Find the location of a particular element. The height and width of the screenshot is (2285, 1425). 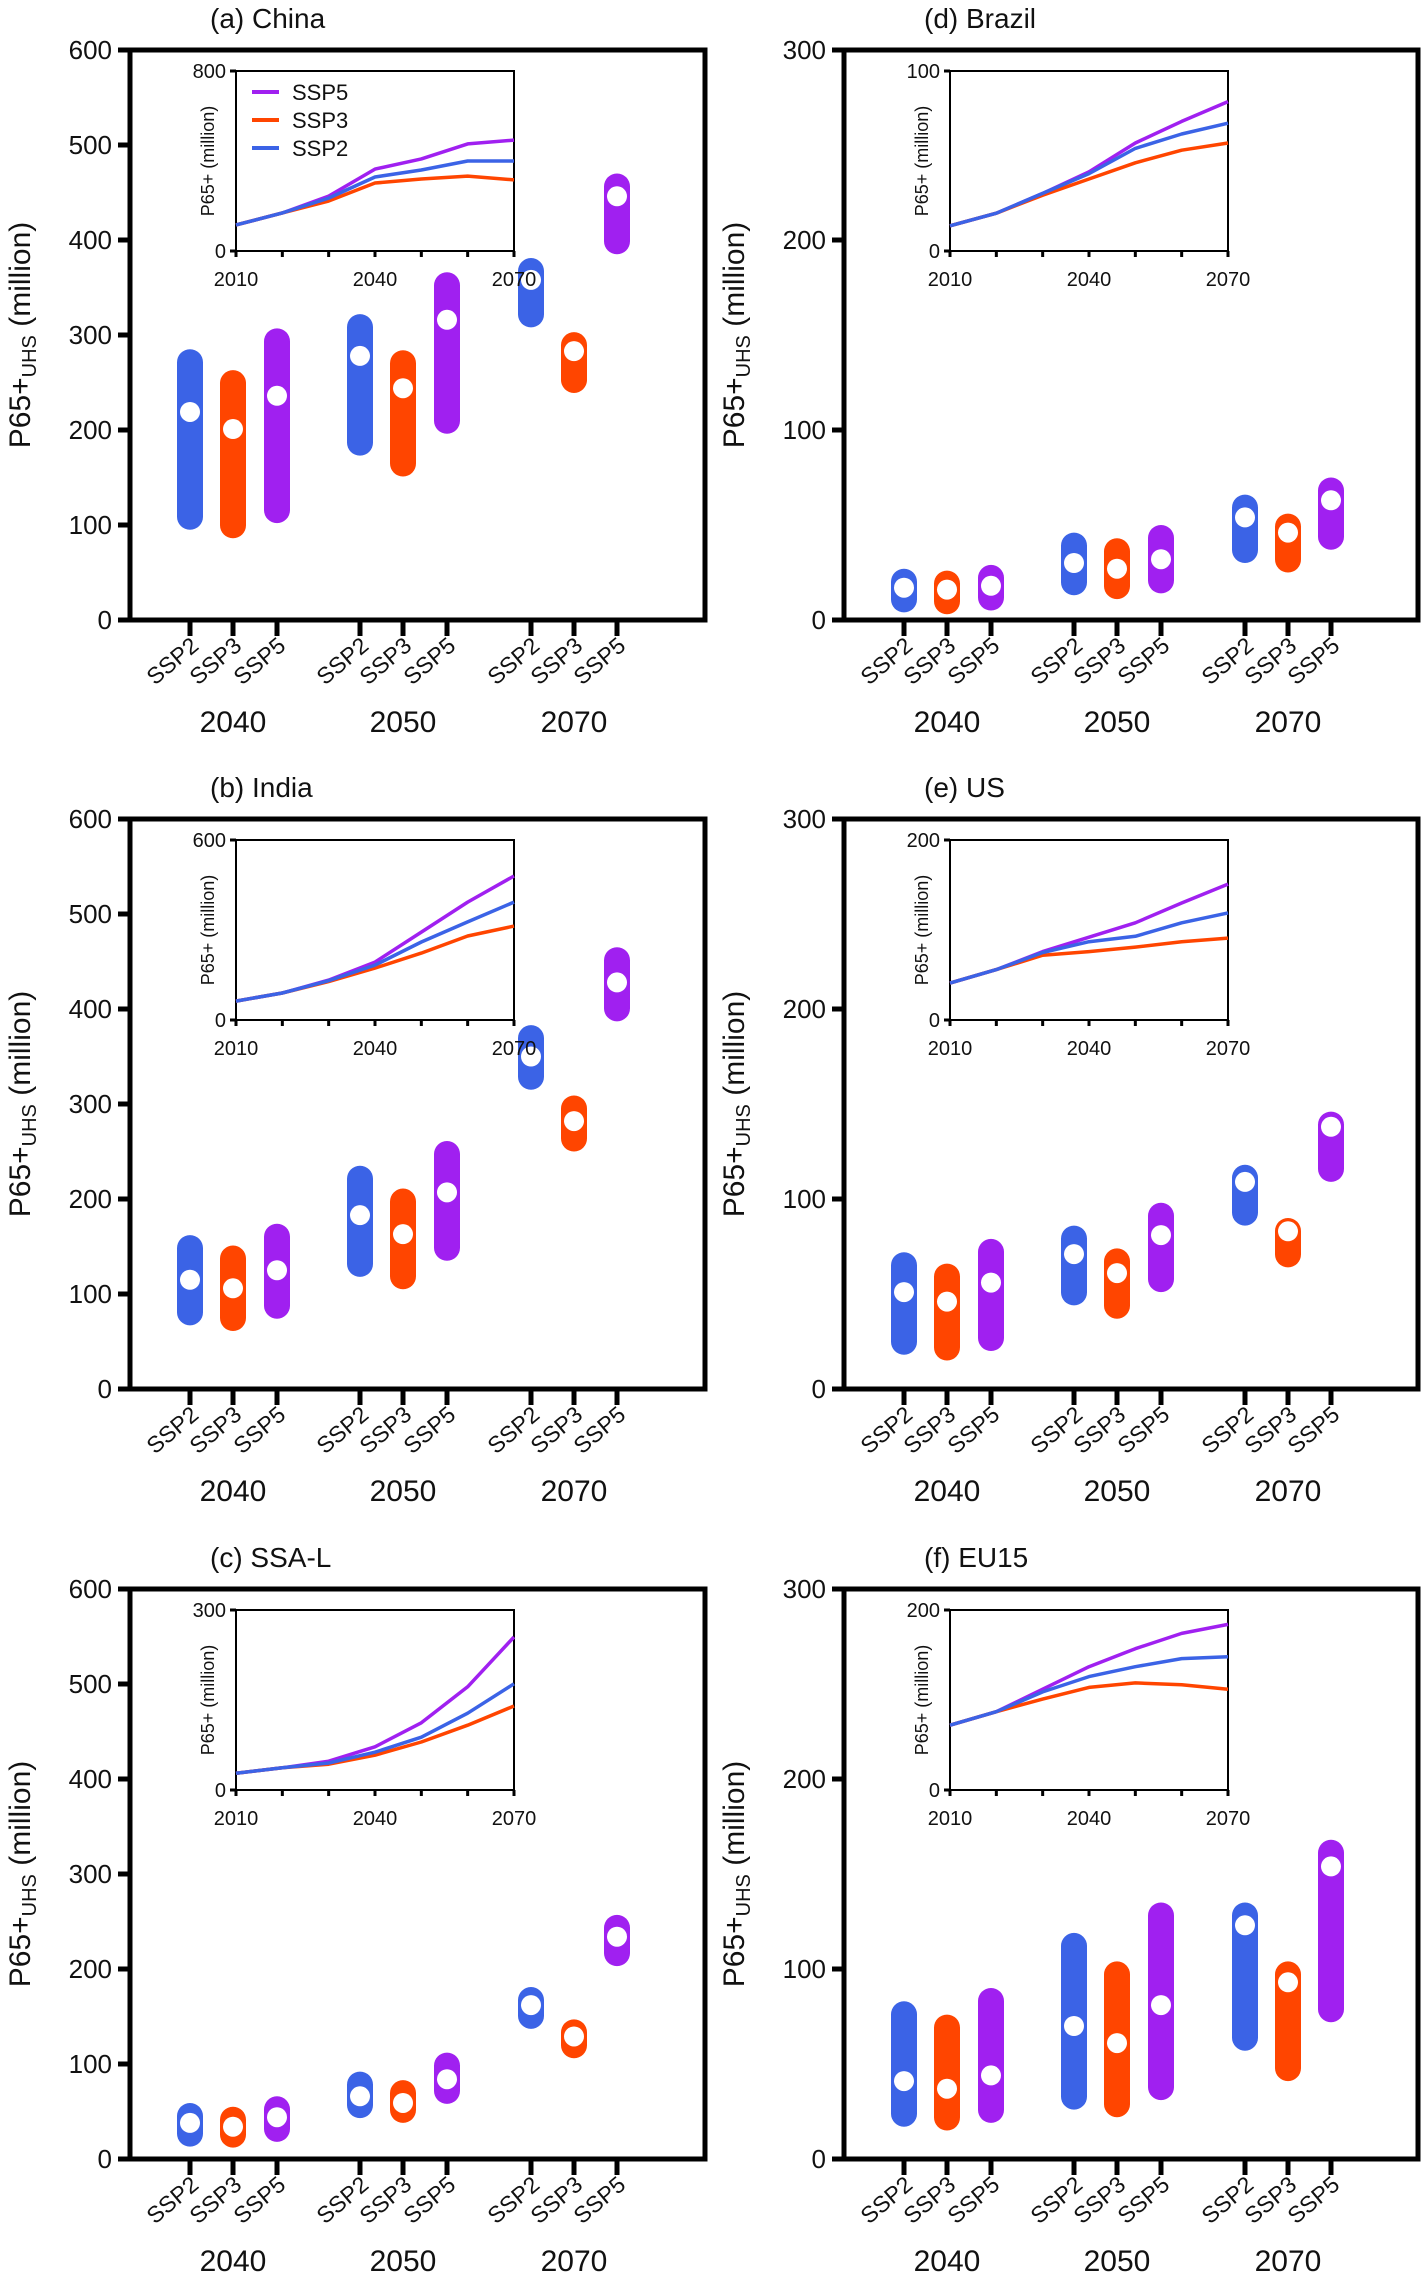

y-label-unit: (million) is located at coordinates (734, 1817).